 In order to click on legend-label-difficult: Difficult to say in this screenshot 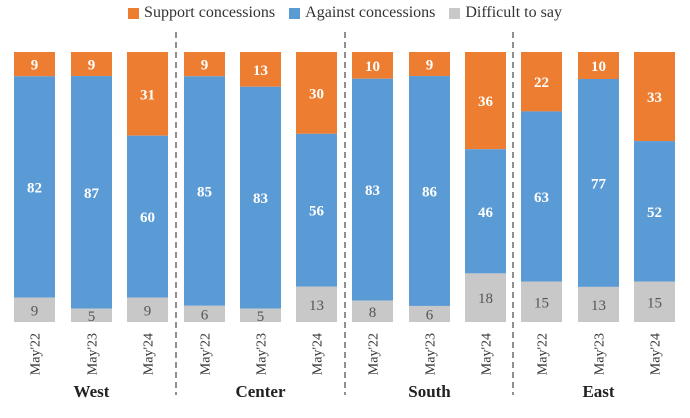, I will do `click(513, 12)`.